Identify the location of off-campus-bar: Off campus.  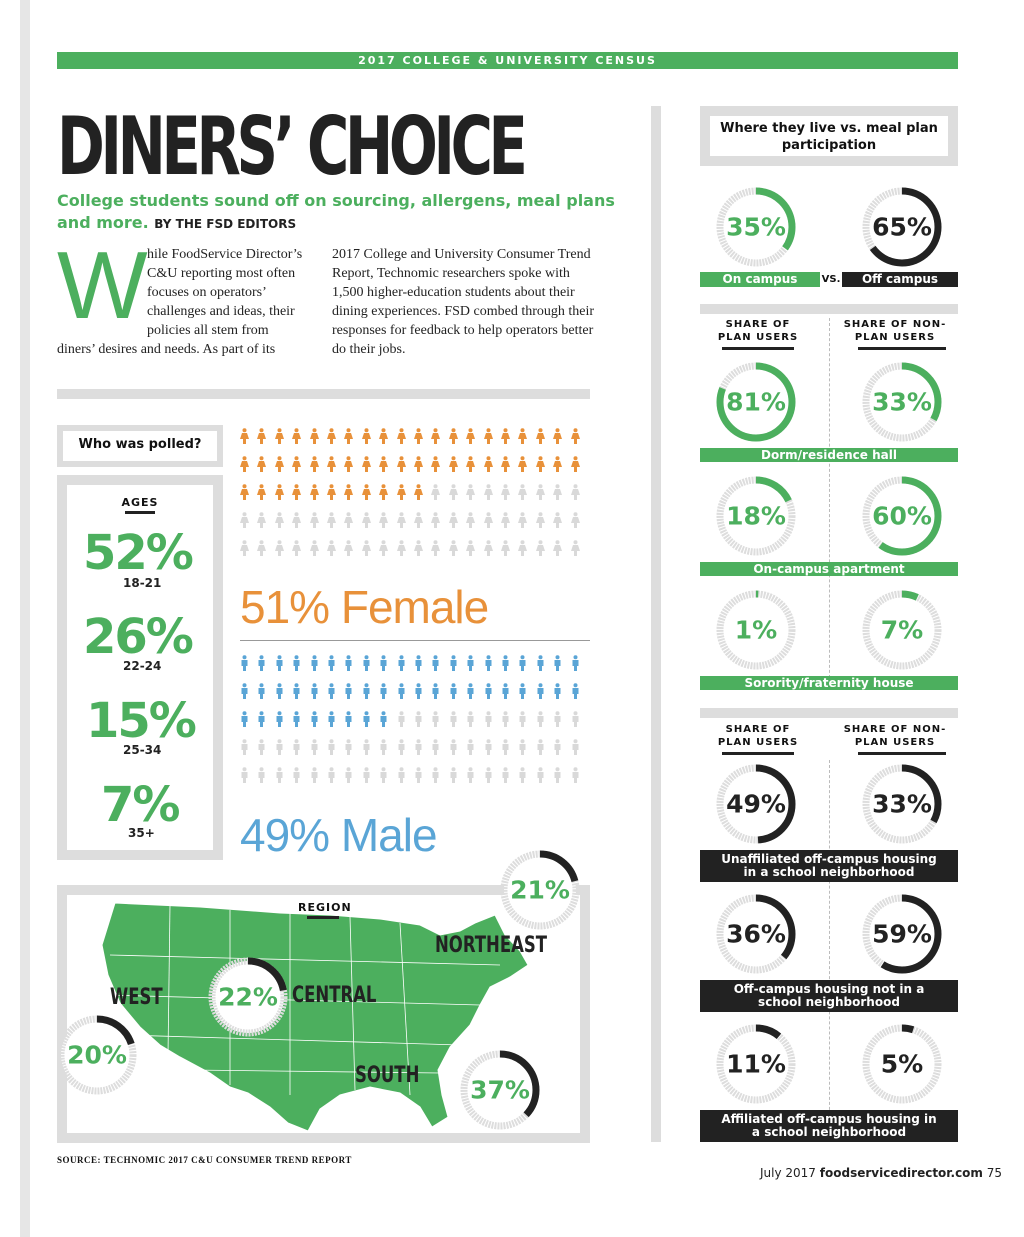
(900, 279).